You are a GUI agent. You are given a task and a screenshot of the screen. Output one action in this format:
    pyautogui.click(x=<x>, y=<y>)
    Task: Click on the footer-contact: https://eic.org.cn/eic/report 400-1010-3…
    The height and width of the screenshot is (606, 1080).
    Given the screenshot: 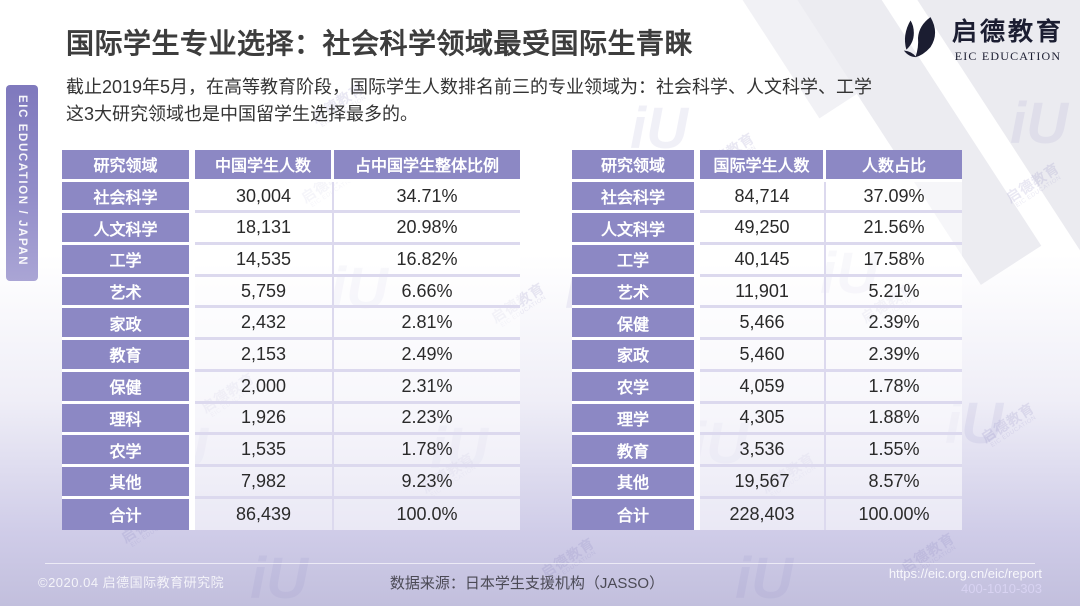 What is the action you would take?
    pyautogui.click(x=965, y=581)
    